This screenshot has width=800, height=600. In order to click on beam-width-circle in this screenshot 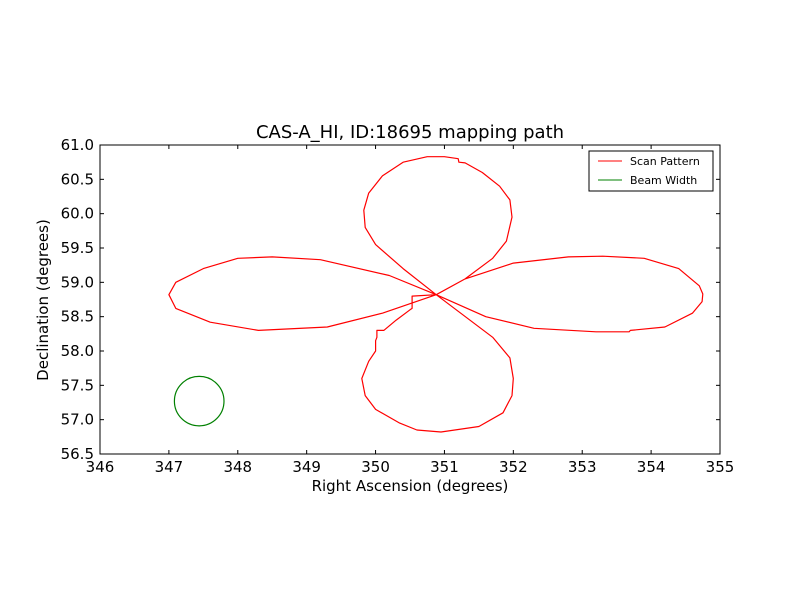, I will do `click(199, 401)`.